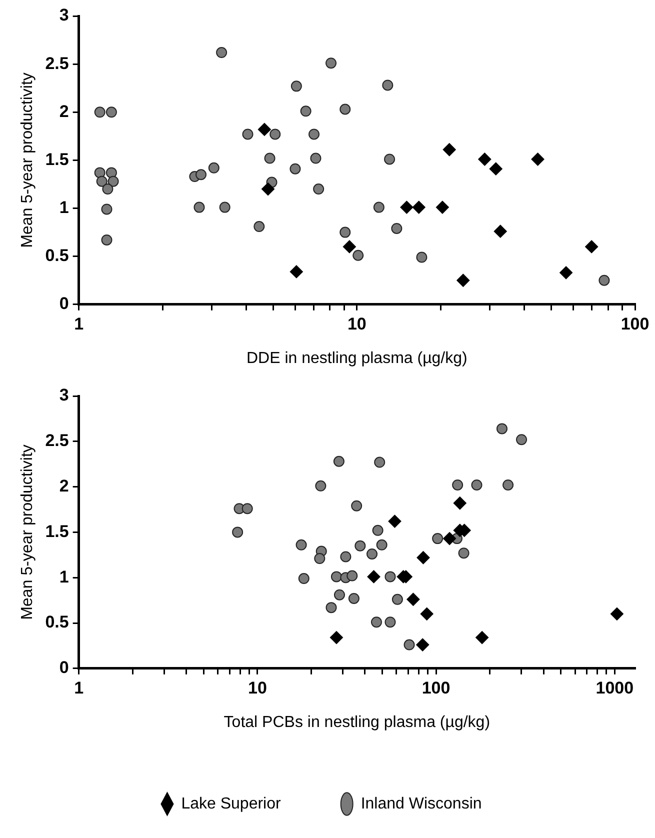  I want to click on x-tick-label: 1000, so click(615, 688).